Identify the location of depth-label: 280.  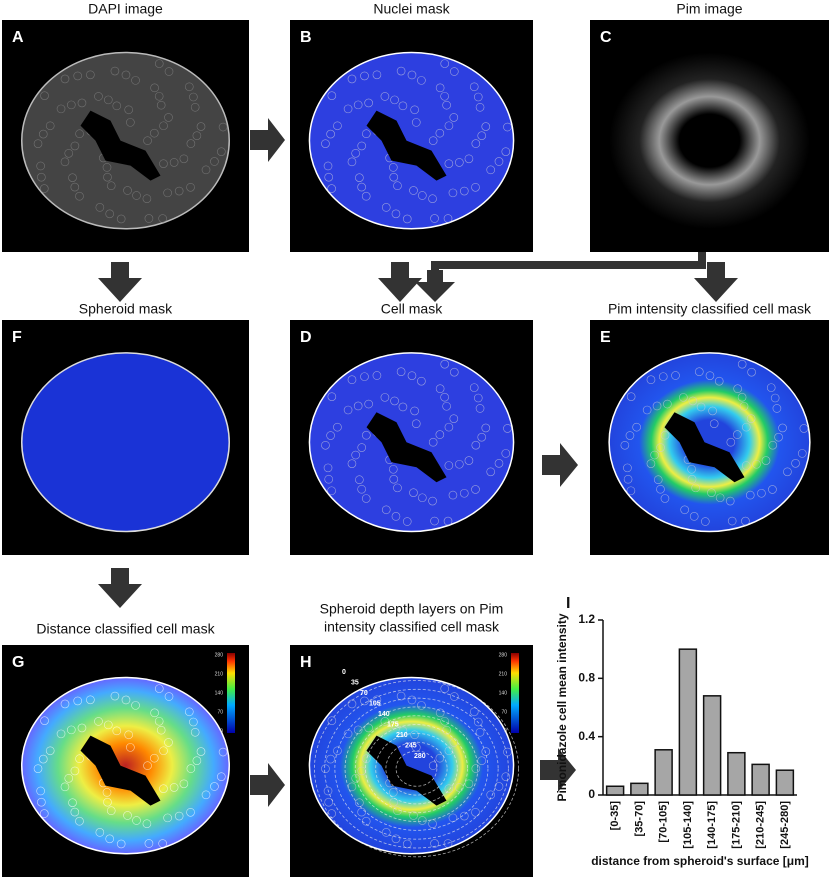
(420, 756).